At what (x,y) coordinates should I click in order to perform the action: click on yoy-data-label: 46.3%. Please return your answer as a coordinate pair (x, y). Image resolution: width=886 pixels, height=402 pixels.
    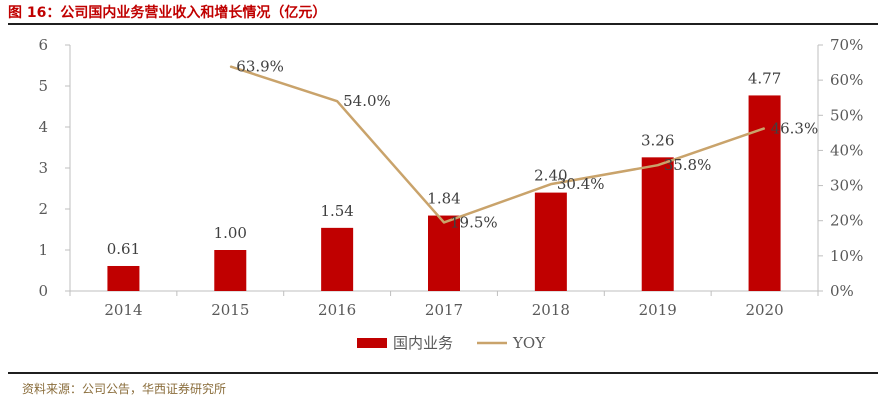
    Looking at the image, I should click on (795, 128).